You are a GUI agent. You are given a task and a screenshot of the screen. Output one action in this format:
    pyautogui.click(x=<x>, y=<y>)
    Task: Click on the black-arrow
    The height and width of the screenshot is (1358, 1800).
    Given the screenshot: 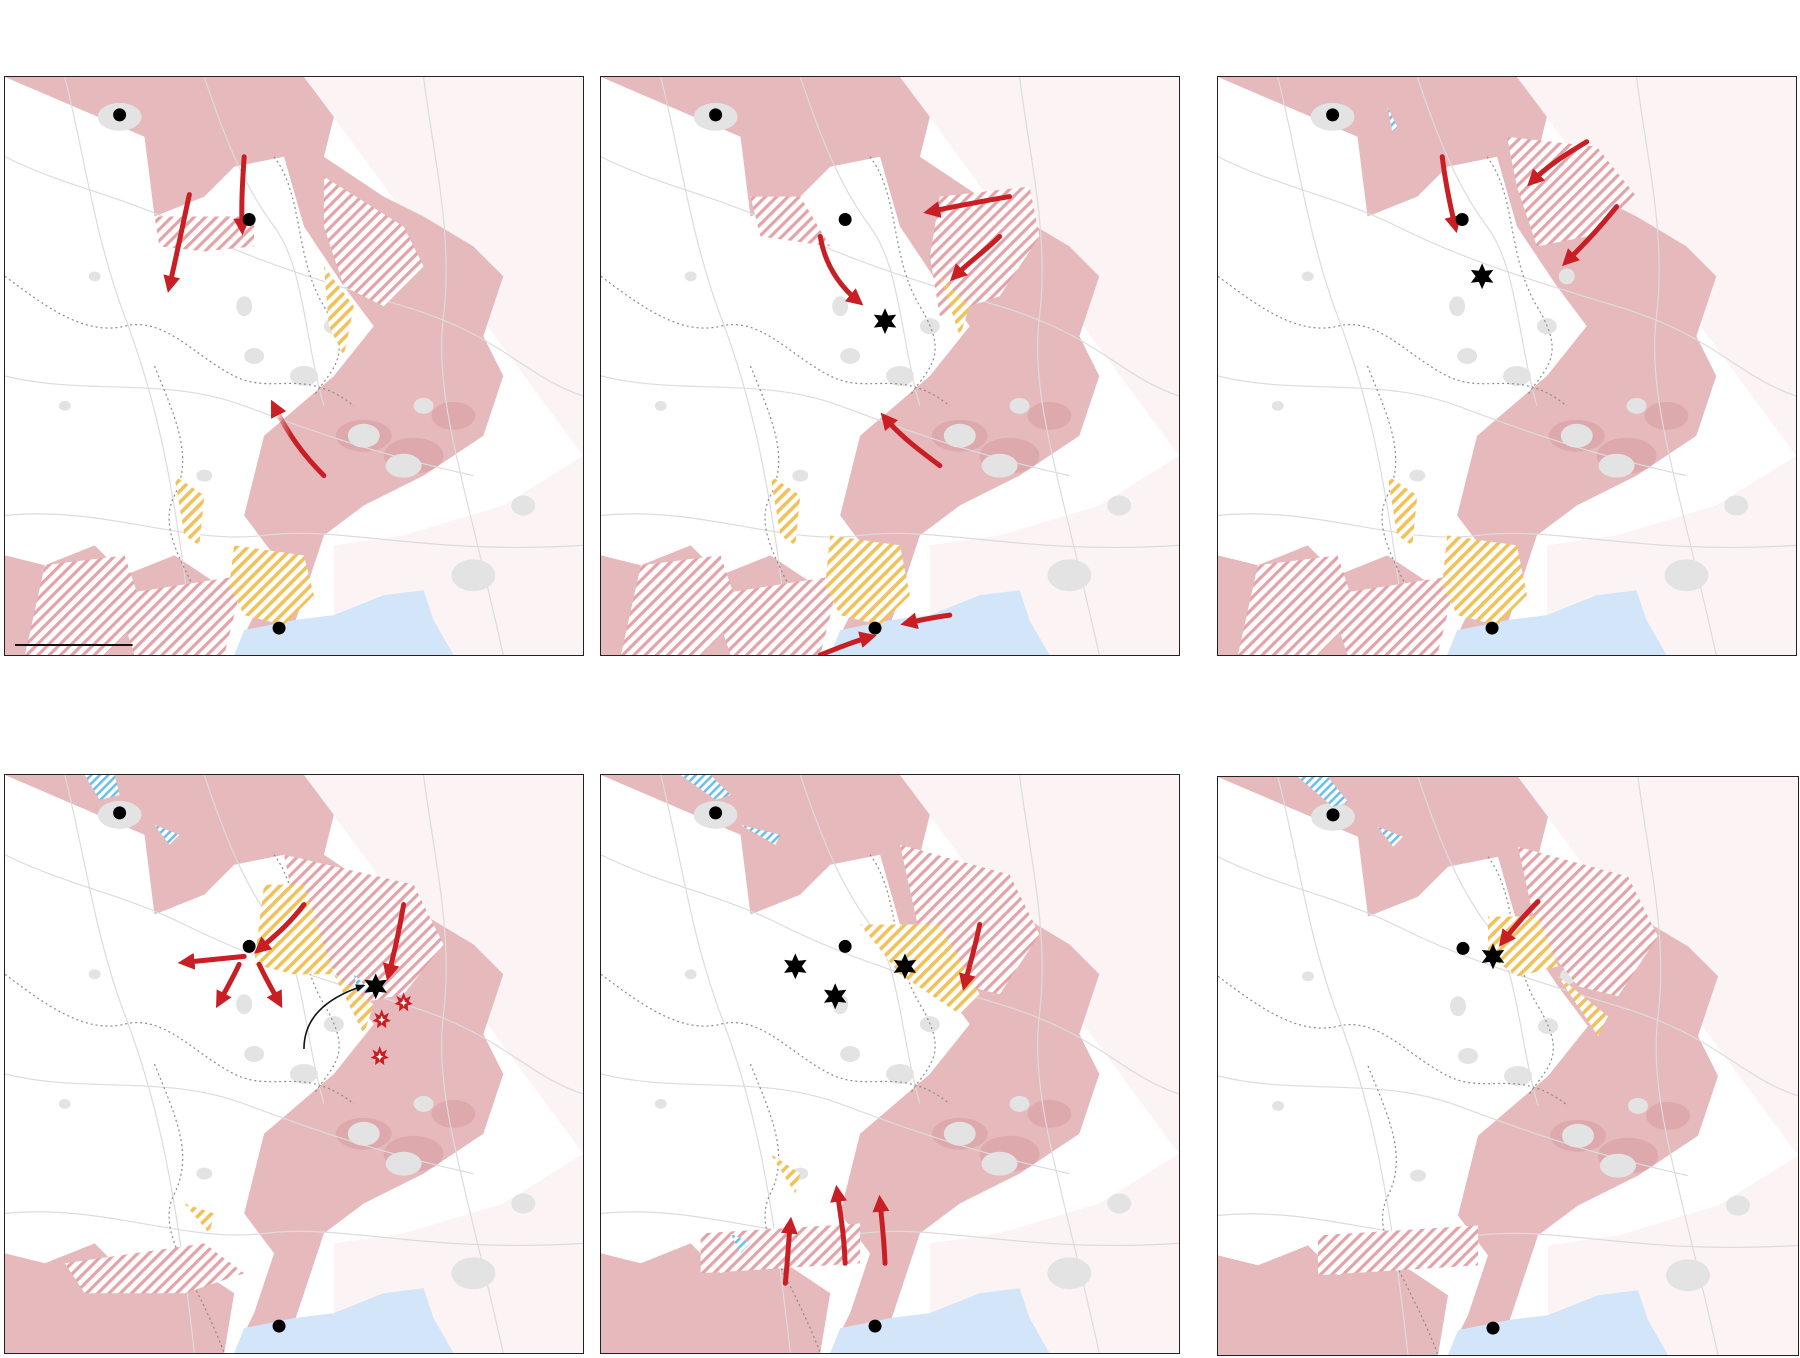 What is the action you would take?
    pyautogui.click(x=334, y=1017)
    